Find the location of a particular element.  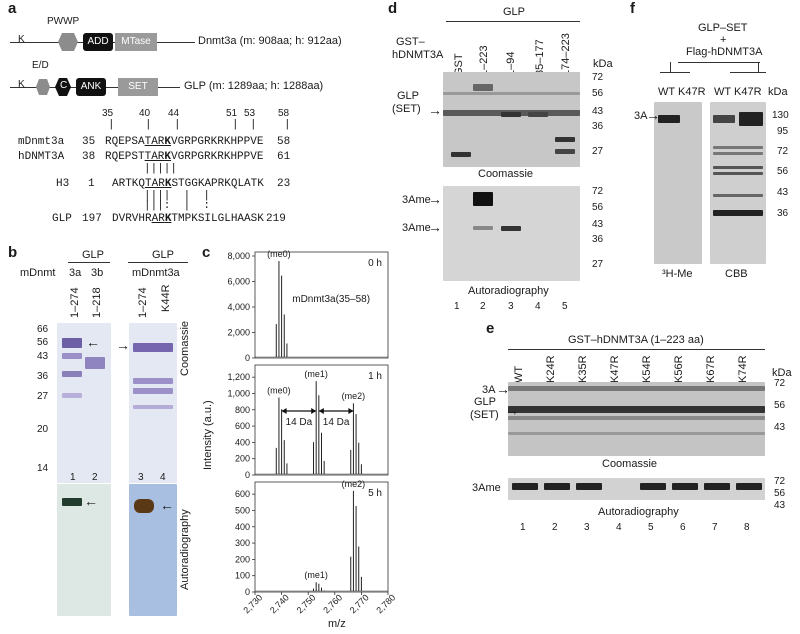

panel-b-arrow-right-top: → is located at coordinates (123, 345).